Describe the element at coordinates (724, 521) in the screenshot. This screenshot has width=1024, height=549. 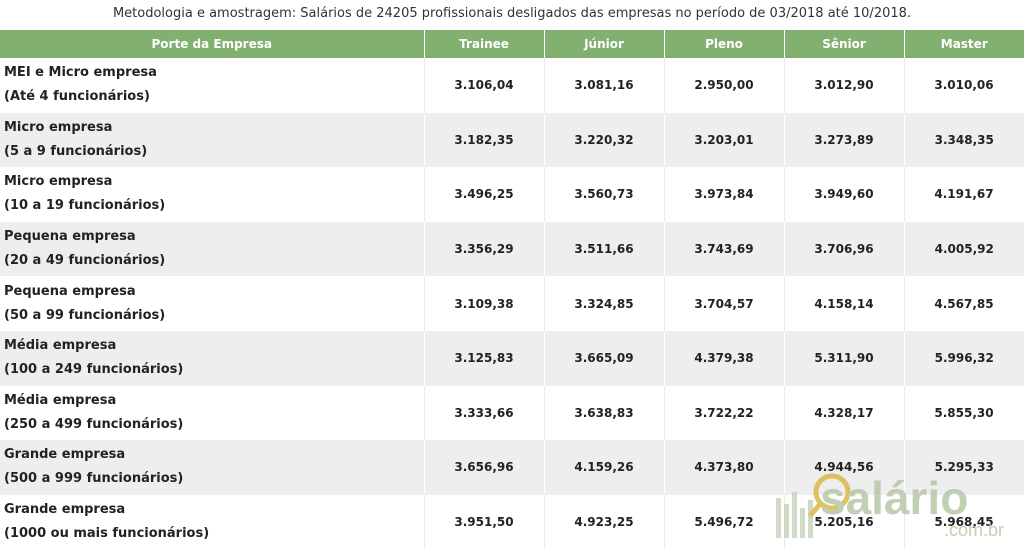
I see `value-pleno: 5.496,72` at that location.